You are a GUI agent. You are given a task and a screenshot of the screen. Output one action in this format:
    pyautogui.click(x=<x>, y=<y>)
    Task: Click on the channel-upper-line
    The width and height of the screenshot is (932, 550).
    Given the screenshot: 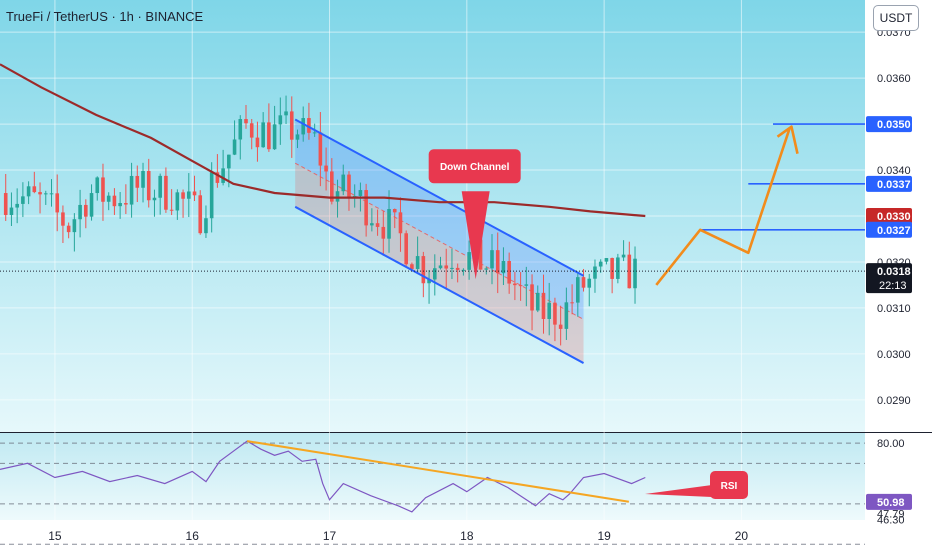 What is the action you would take?
    pyautogui.click(x=439, y=197)
    